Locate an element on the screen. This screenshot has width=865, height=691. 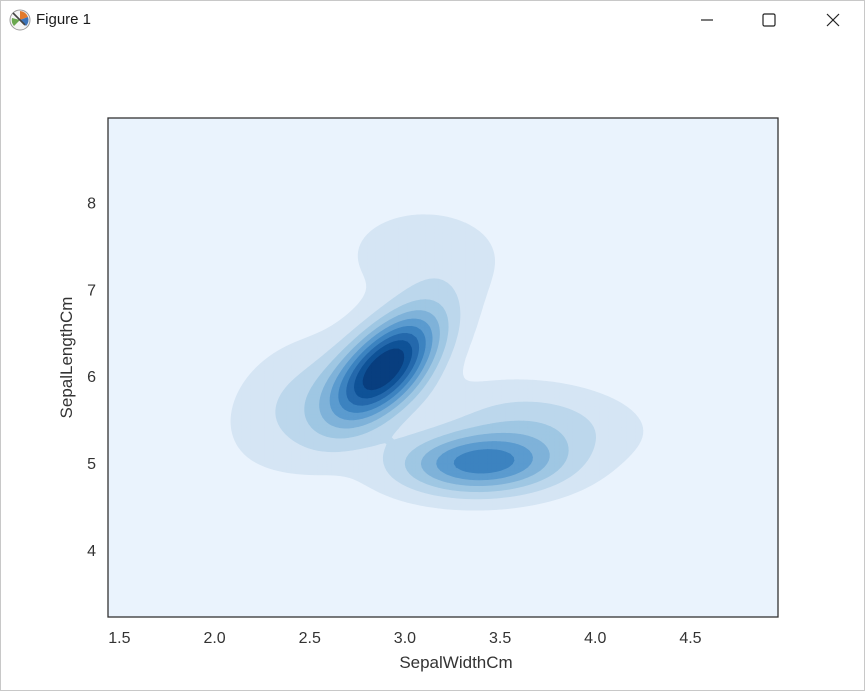
minimize-button is located at coordinates (707, 20).